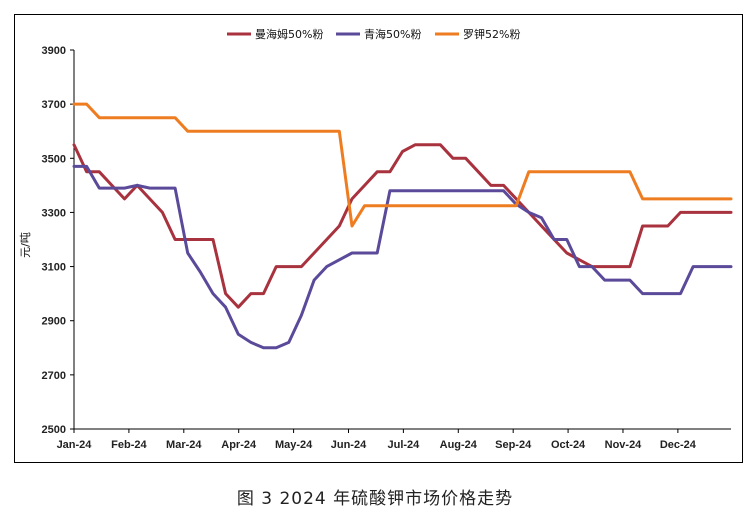  What do you see at coordinates (624, 445) in the screenshot?
I see `x-tick-label: Nov-24` at bounding box center [624, 445].